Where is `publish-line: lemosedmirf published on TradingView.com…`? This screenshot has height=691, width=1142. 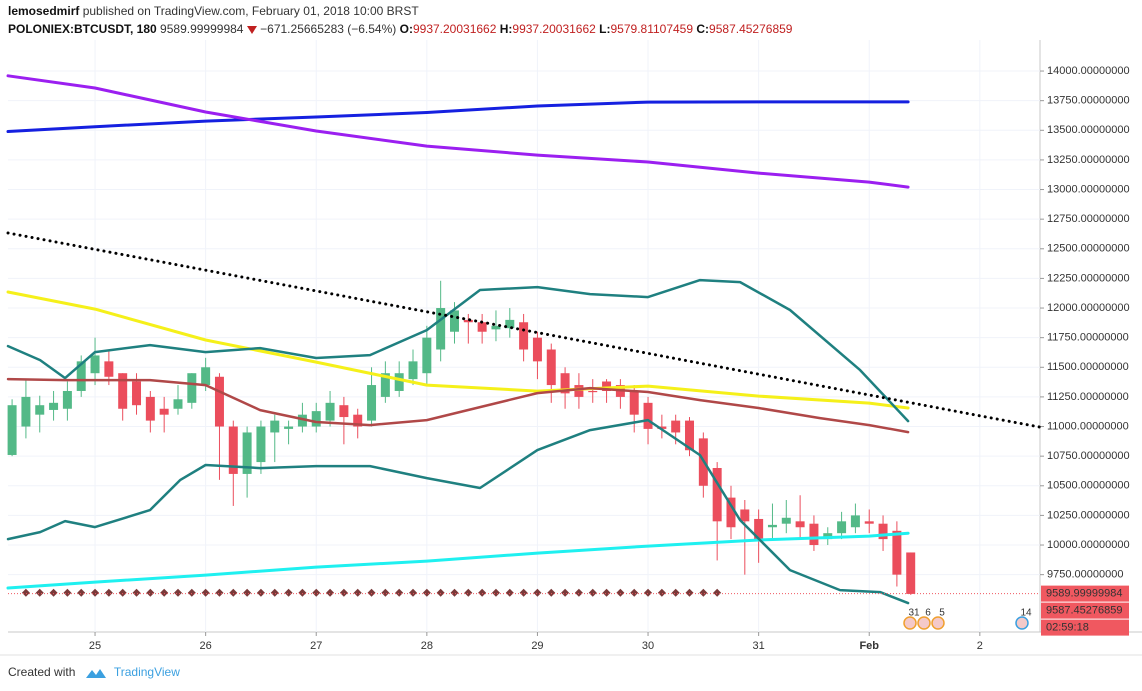 publish-line: lemosedmirf published on TradingView.com… is located at coordinates (213, 11).